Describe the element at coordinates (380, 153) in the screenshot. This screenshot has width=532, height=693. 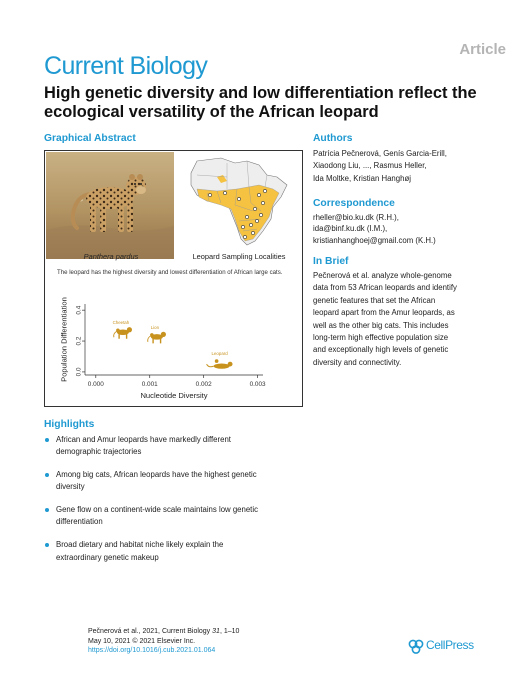
I see `authors-line: Patrícia Pečnerová, Genís Garcia-Erill,` at that location.